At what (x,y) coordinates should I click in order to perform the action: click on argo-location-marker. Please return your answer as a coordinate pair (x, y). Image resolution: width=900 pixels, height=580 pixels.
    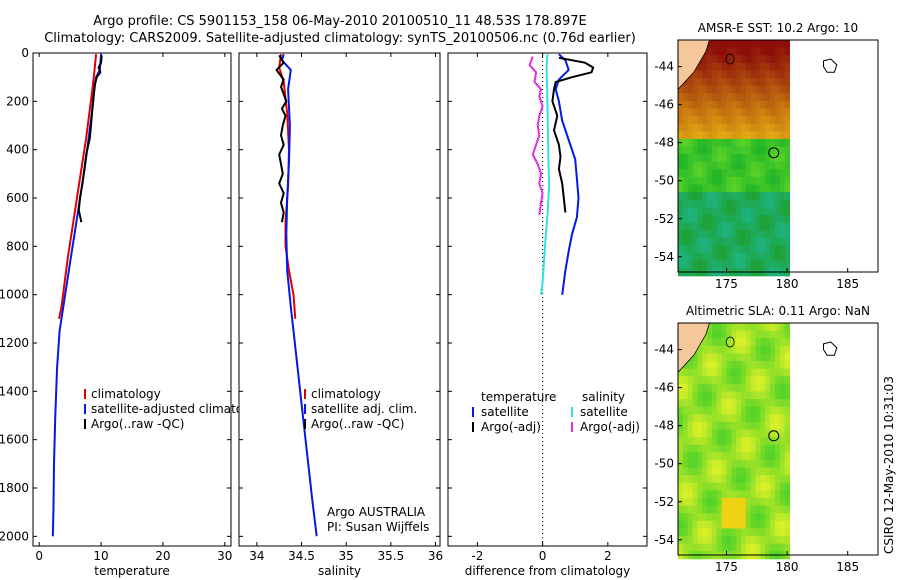
    Looking at the image, I should click on (774, 153).